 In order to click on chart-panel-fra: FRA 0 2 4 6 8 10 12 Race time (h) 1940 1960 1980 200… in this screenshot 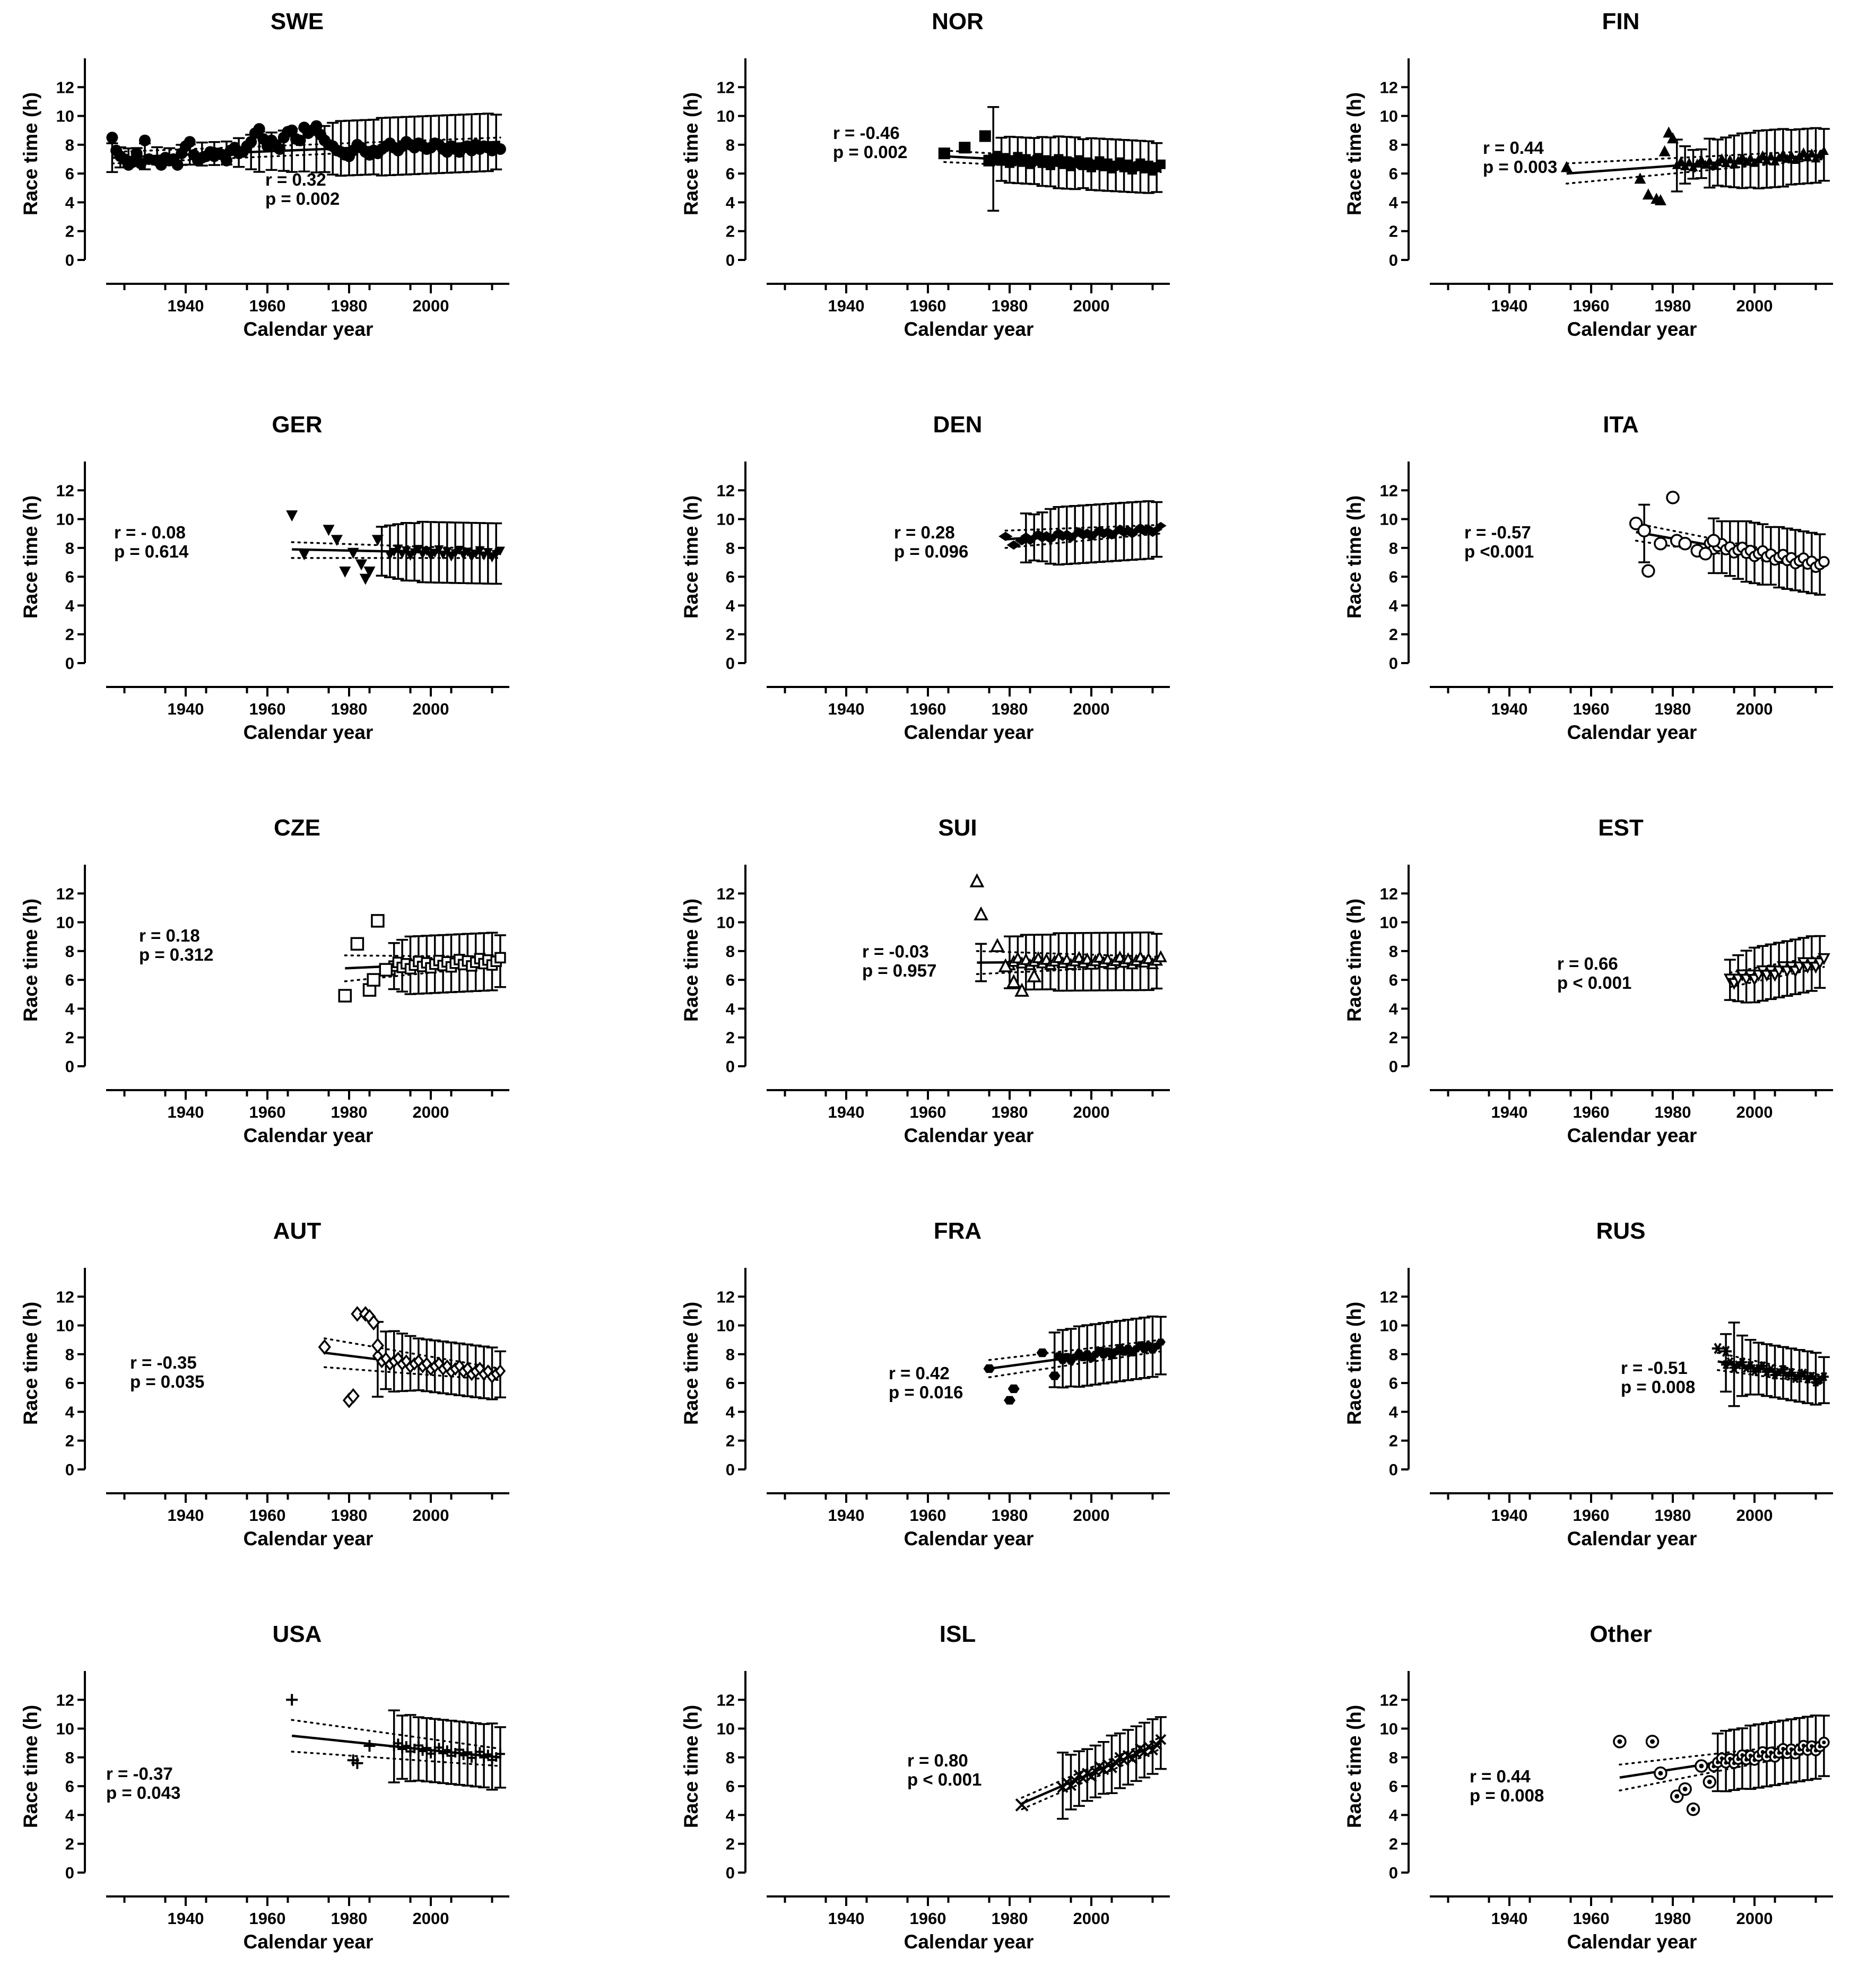, I will do `click(925, 1384)`.